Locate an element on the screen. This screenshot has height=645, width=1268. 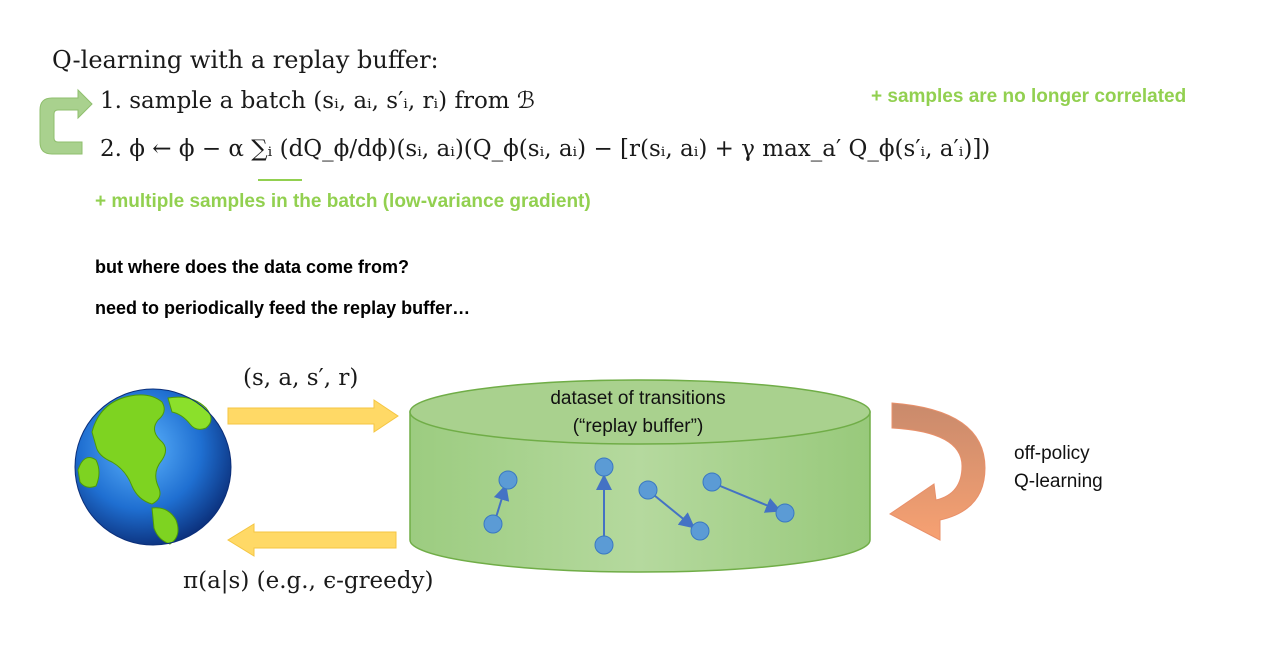
replay-buffer-label-line1: dataset of transitions is located at coordinates (638, 398).